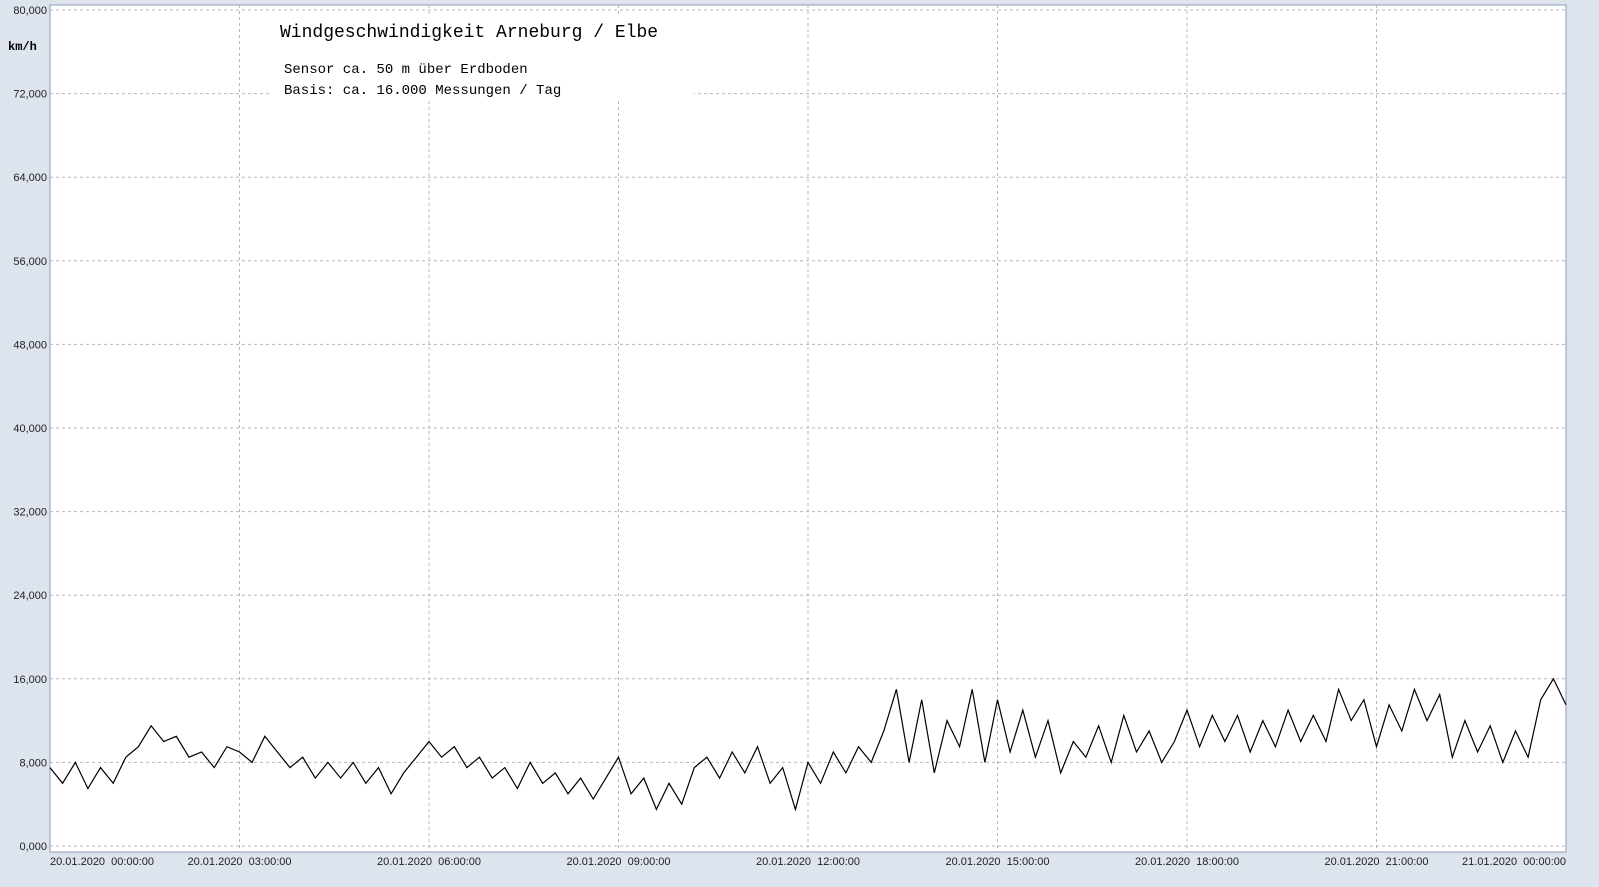 This screenshot has height=887, width=1599. Describe the element at coordinates (30, 178) in the screenshot. I see `y-tick-label: 64,000` at that location.